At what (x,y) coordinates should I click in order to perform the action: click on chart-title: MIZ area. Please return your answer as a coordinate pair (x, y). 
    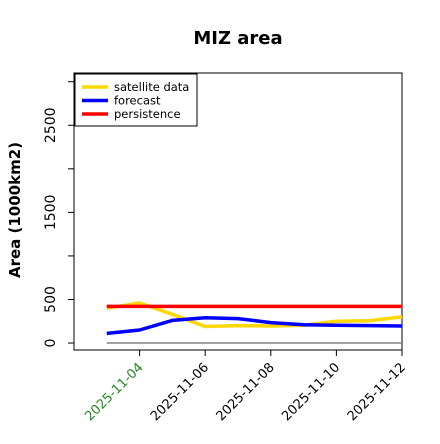
    Looking at the image, I should click on (237, 38).